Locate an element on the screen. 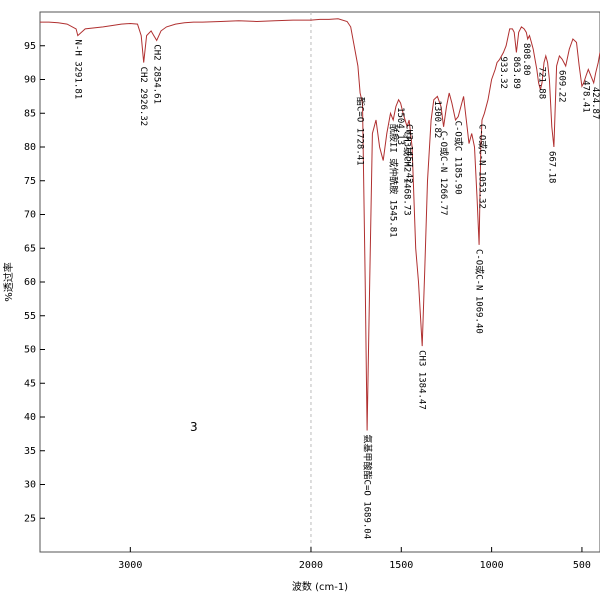 This screenshot has height=600, width=600. peak-label: 氨基甲酸酯C=O 1689.04 is located at coordinates (368, 487).